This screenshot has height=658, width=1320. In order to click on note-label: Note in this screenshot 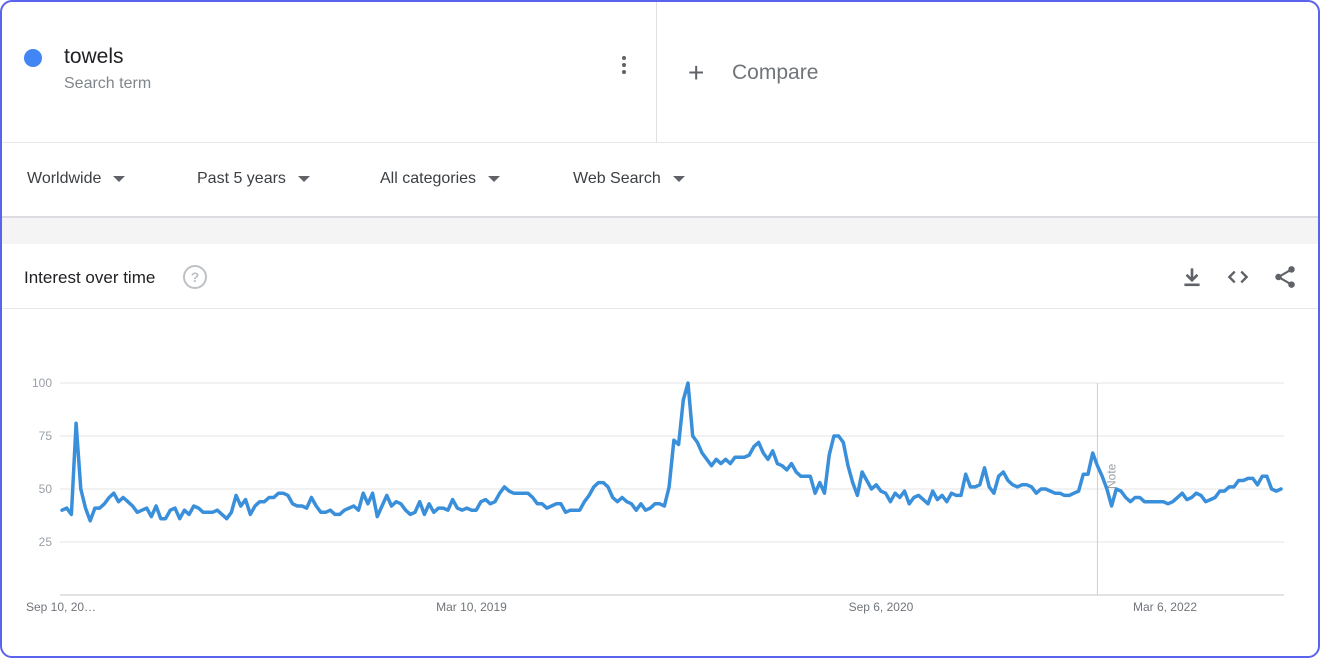, I will do `click(1111, 476)`.